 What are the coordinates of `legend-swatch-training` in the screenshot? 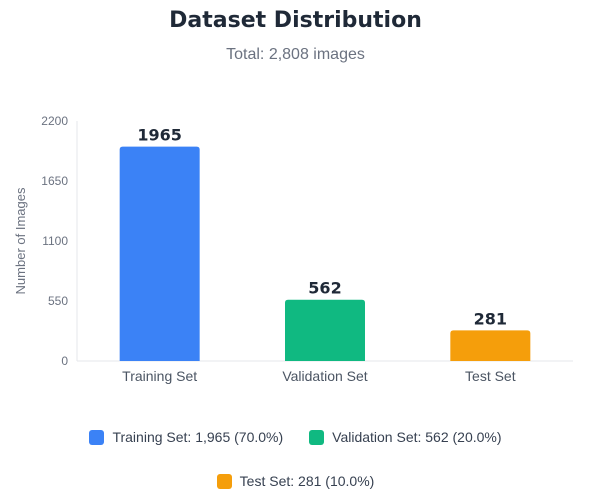 It's located at (97, 437).